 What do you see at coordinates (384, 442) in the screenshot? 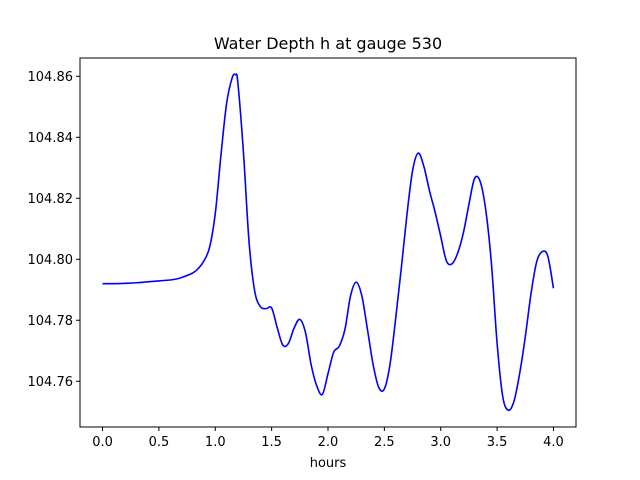
I see `x-tick-label: 2.5` at bounding box center [384, 442].